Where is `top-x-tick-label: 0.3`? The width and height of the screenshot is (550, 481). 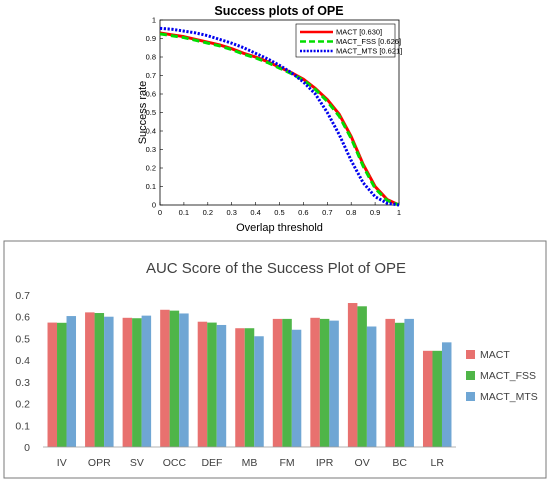 top-x-tick-label: 0.3 is located at coordinates (231, 212).